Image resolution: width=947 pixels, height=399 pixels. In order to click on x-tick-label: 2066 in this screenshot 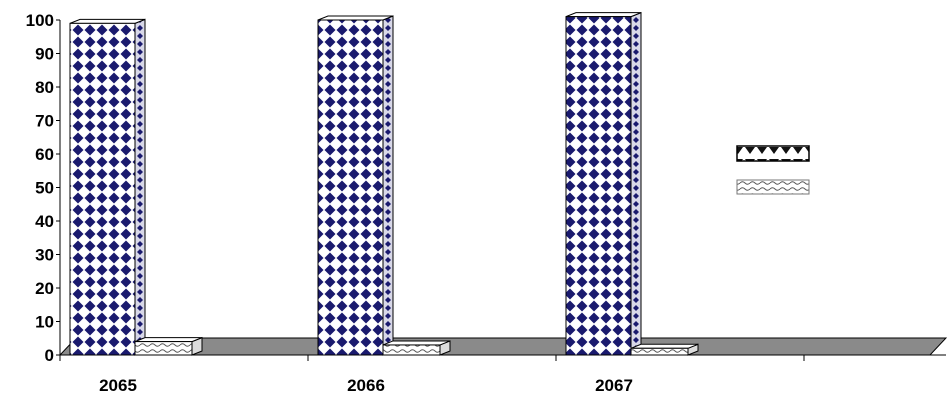, I will do `click(366, 385)`.